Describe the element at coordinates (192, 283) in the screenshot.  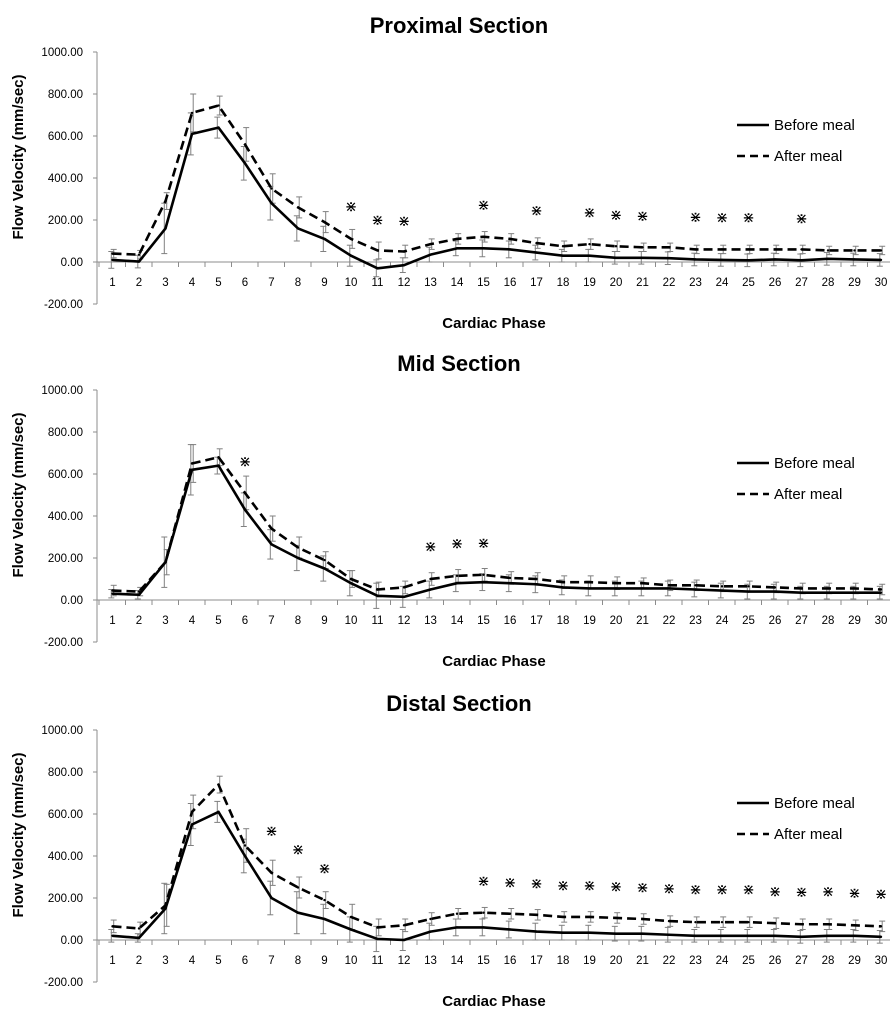
I see `x-tick-label: 4` at that location.